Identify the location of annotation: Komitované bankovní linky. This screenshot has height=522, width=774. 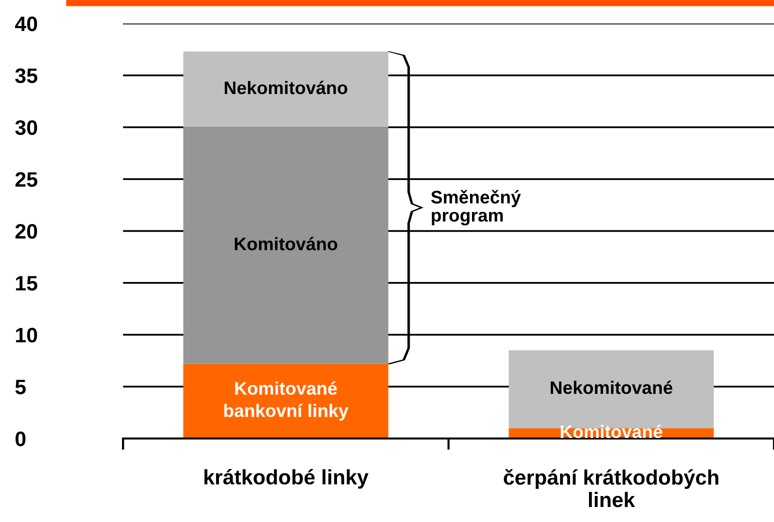
(286, 401).